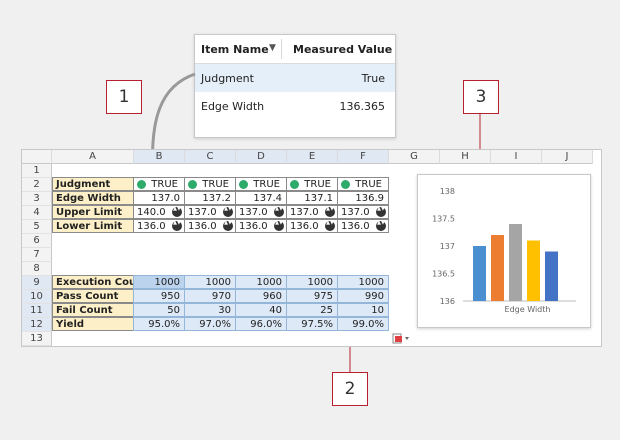  Describe the element at coordinates (261, 310) in the screenshot. I see `cell-fail-count-d: 40` at that location.